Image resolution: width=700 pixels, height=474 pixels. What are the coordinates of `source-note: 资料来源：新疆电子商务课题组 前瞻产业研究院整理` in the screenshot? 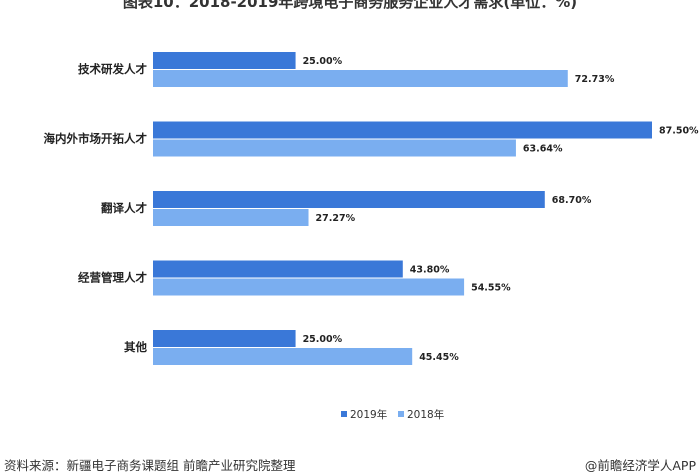 It's located at (150, 465).